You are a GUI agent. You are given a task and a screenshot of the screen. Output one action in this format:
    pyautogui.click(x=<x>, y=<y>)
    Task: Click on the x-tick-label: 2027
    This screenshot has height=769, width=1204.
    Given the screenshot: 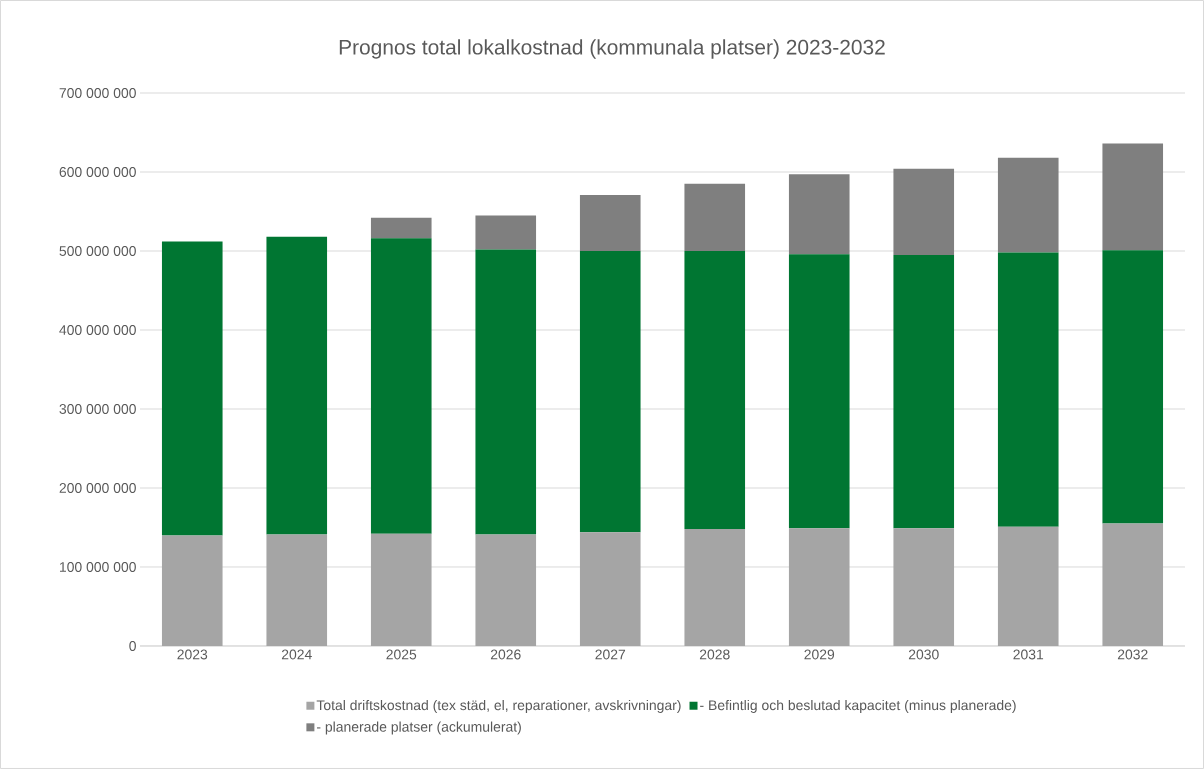 What is the action you would take?
    pyautogui.click(x=610, y=654)
    